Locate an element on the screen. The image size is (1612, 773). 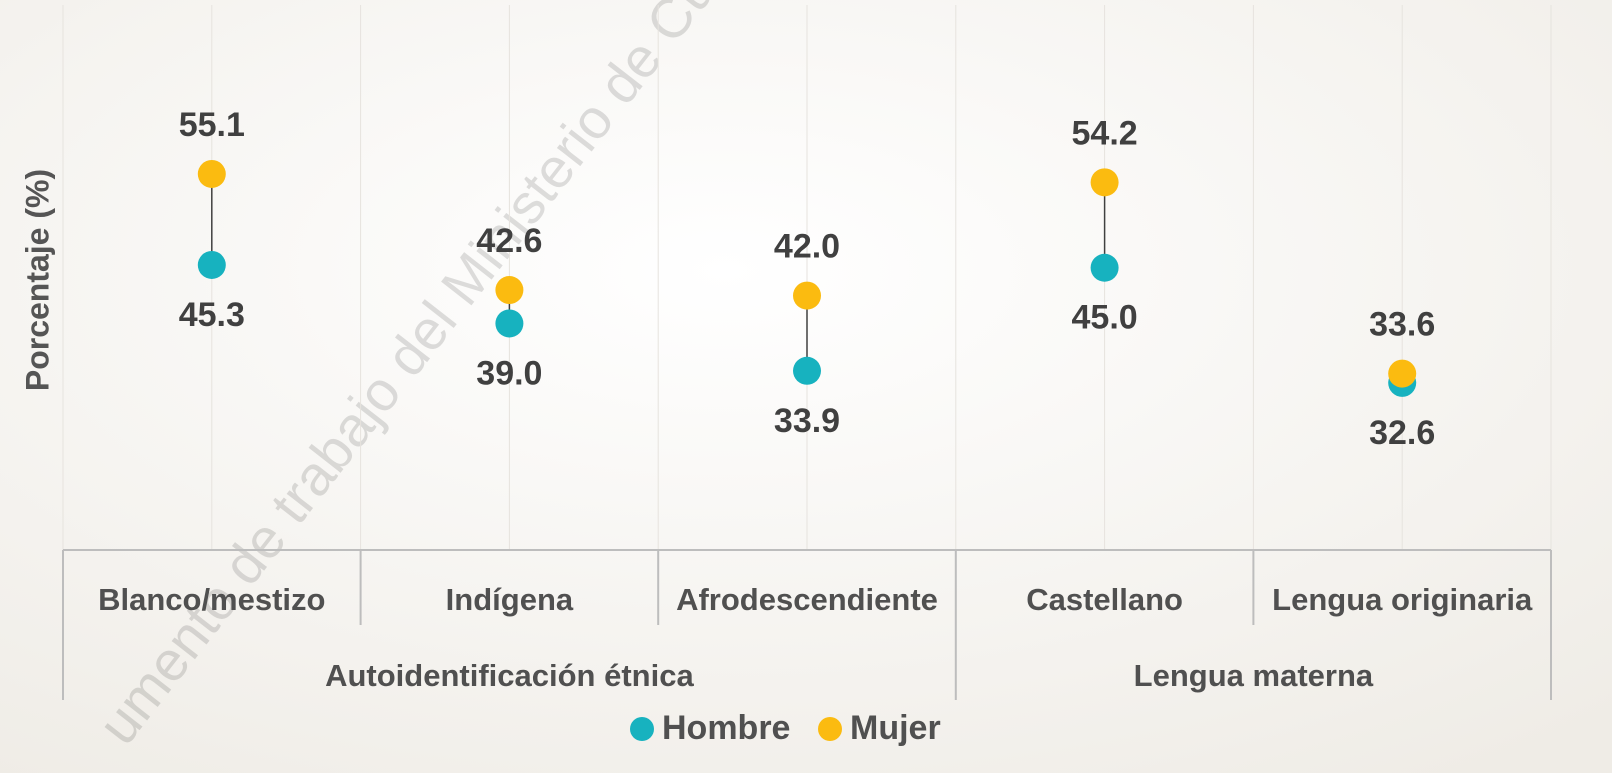
data-label: 55.1 is located at coordinates (212, 125).